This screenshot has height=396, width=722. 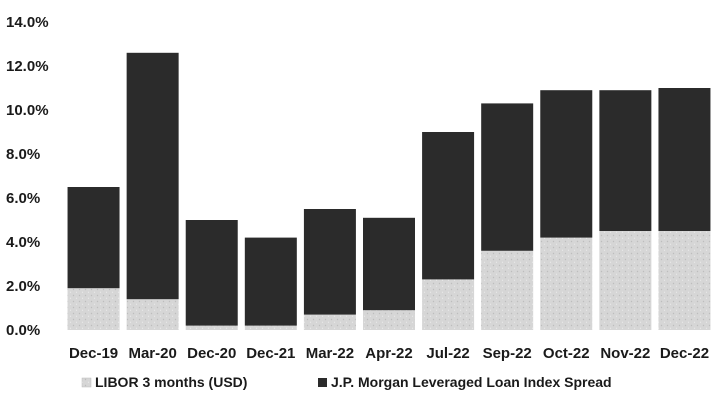 What do you see at coordinates (625, 353) in the screenshot?
I see `x-tick-label: Nov-22` at bounding box center [625, 353].